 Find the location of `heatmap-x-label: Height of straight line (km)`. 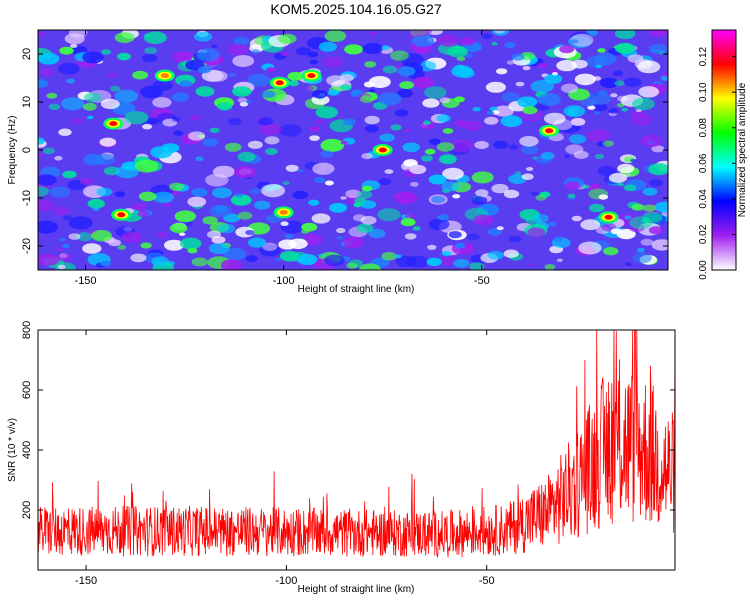

heatmap-x-label: Height of straight line (km) is located at coordinates (356, 289).